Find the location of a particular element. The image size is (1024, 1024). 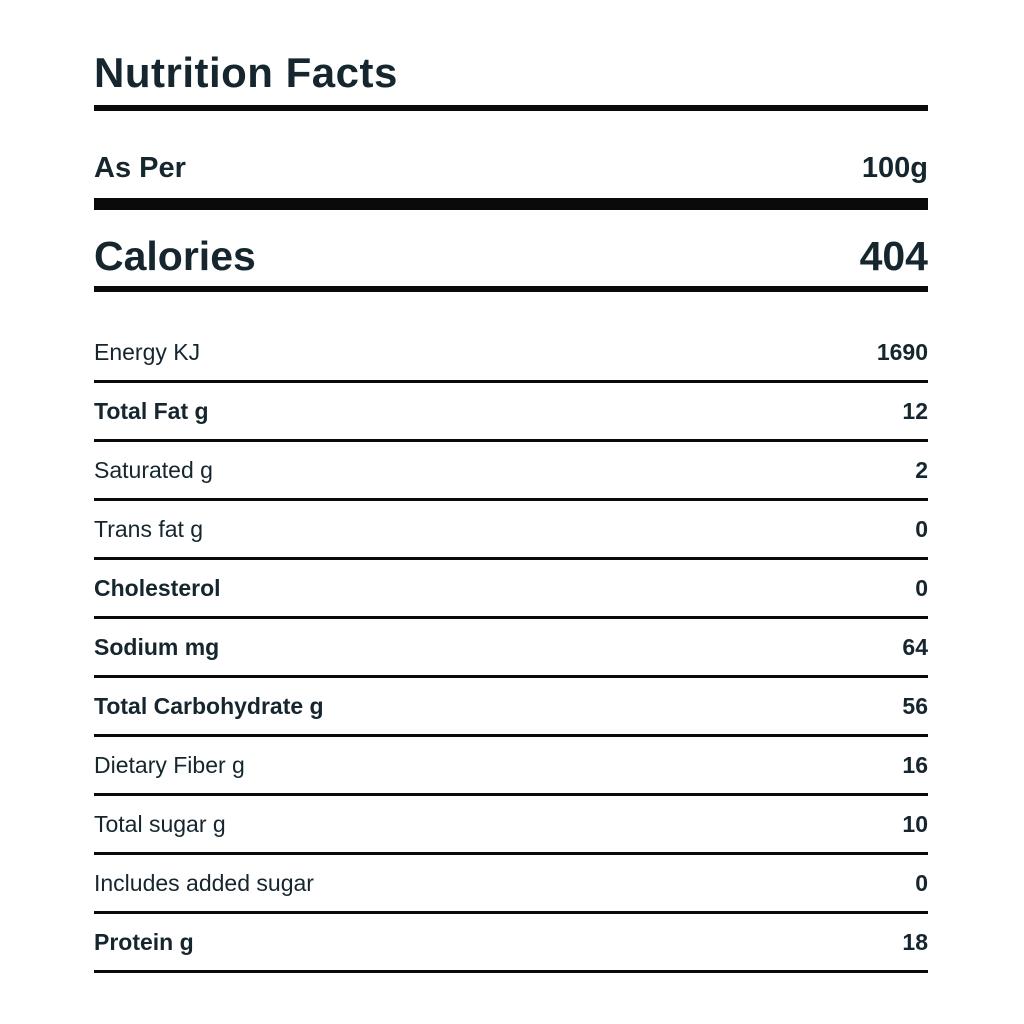

calories-divider is located at coordinates (511, 289).